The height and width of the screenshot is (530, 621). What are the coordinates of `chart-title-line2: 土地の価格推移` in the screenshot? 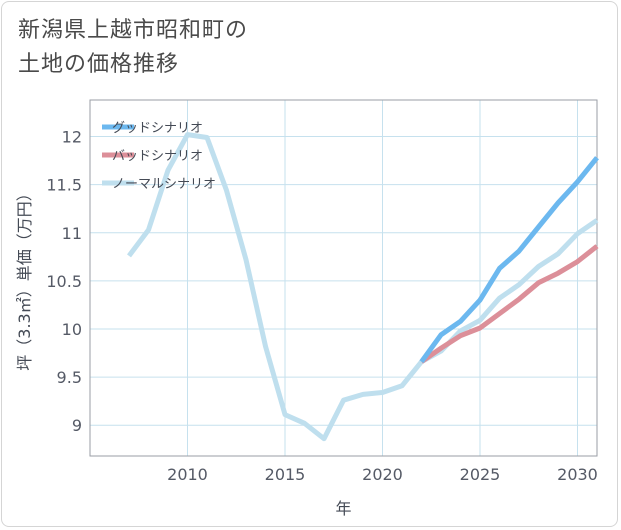 It's located at (99, 64).